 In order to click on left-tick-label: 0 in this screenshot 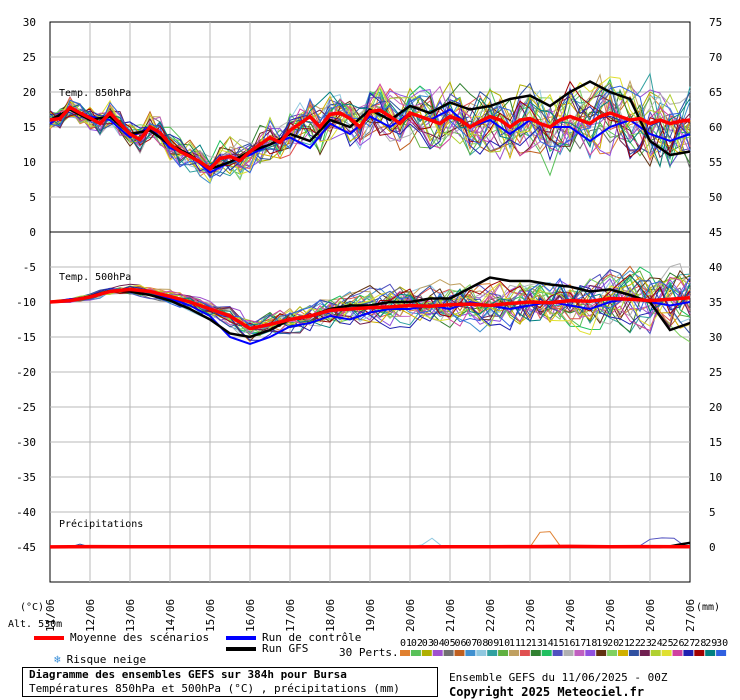, I will do `click(32, 232)`.